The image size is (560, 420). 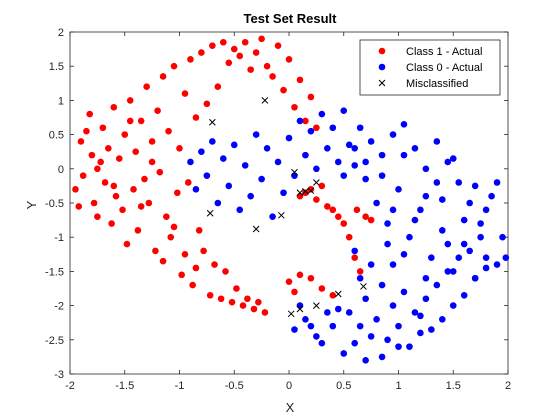 I want to click on y-tick-label: -2, so click(x=59, y=307).